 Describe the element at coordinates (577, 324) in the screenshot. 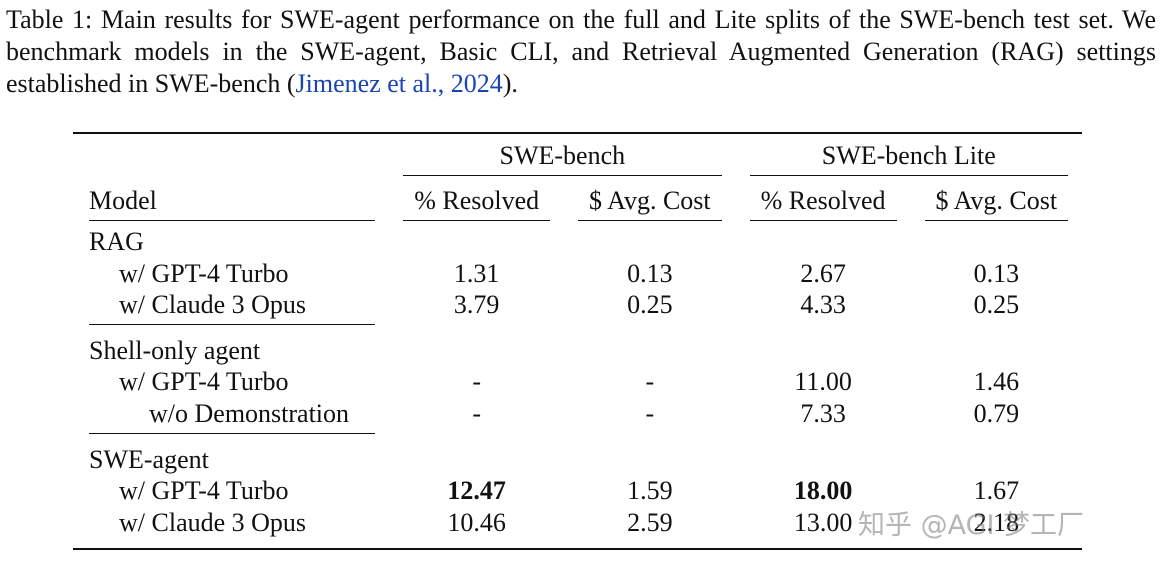

I see `separator-row` at that location.